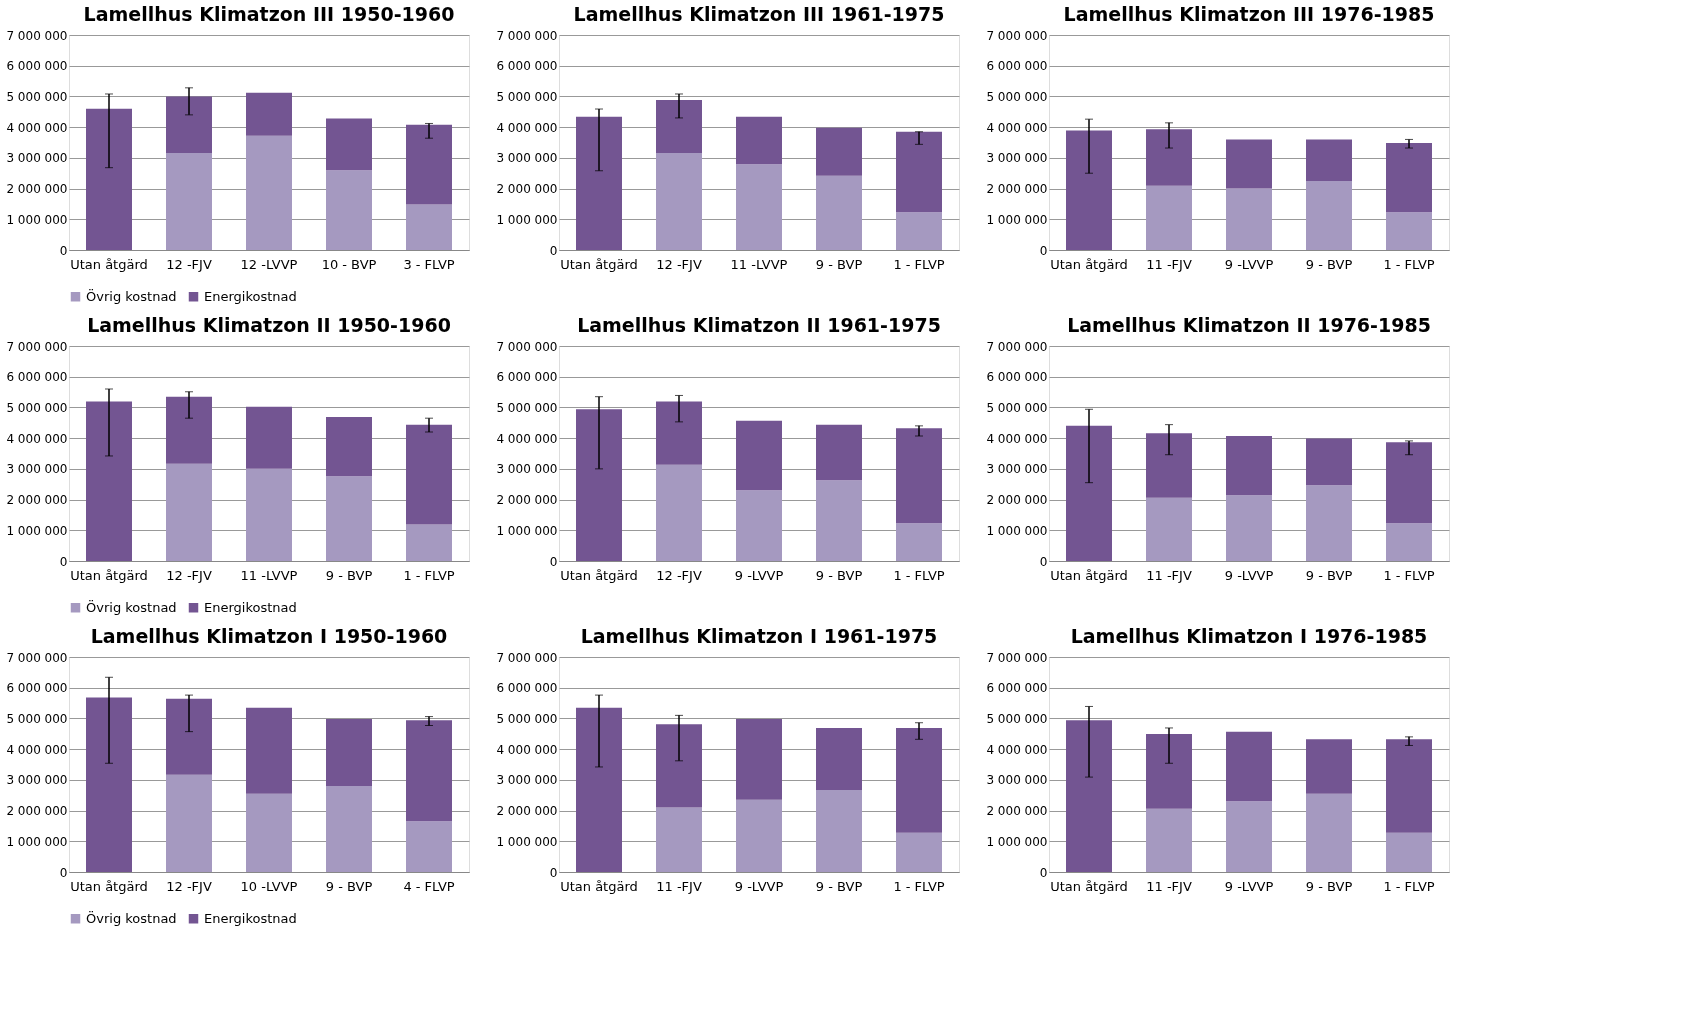  I want to click on chart-title: Lamellhus Klimatzon II 1950-1960, so click(269, 325).